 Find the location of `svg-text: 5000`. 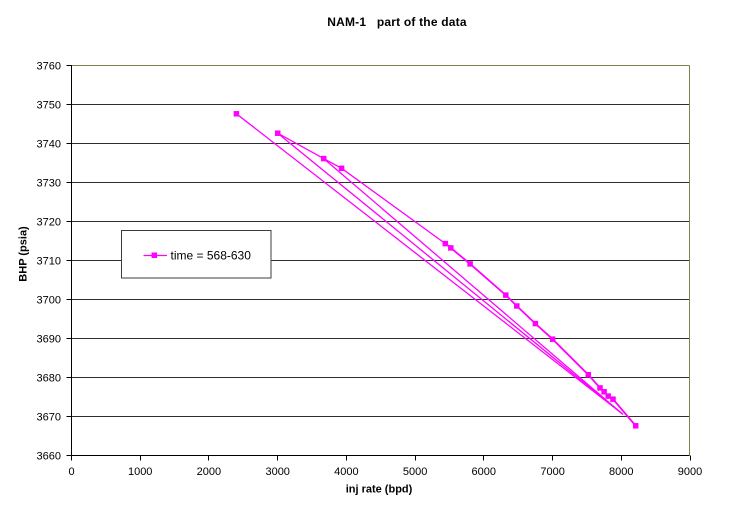

svg-text: 5000 is located at coordinates (415, 472).